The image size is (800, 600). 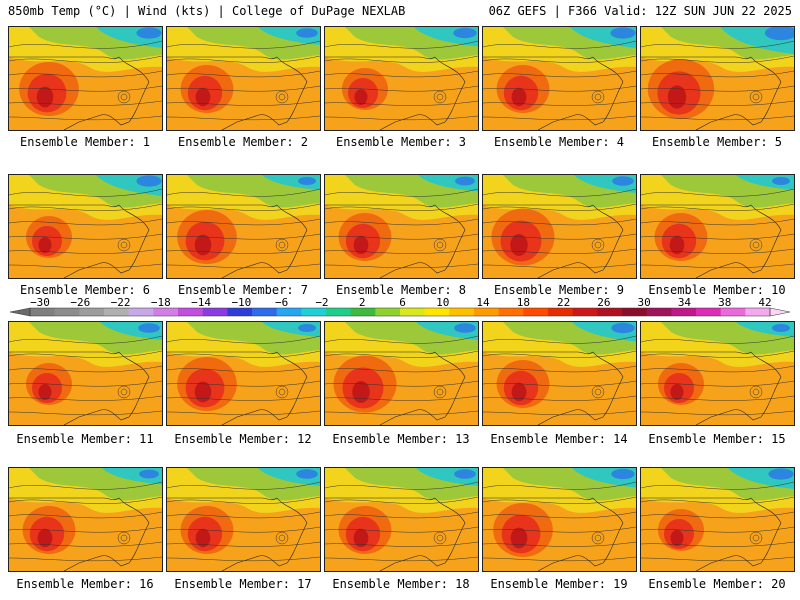 What do you see at coordinates (401, 142) in the screenshot?
I see `panel-label: Ensemble Member: 3` at bounding box center [401, 142].